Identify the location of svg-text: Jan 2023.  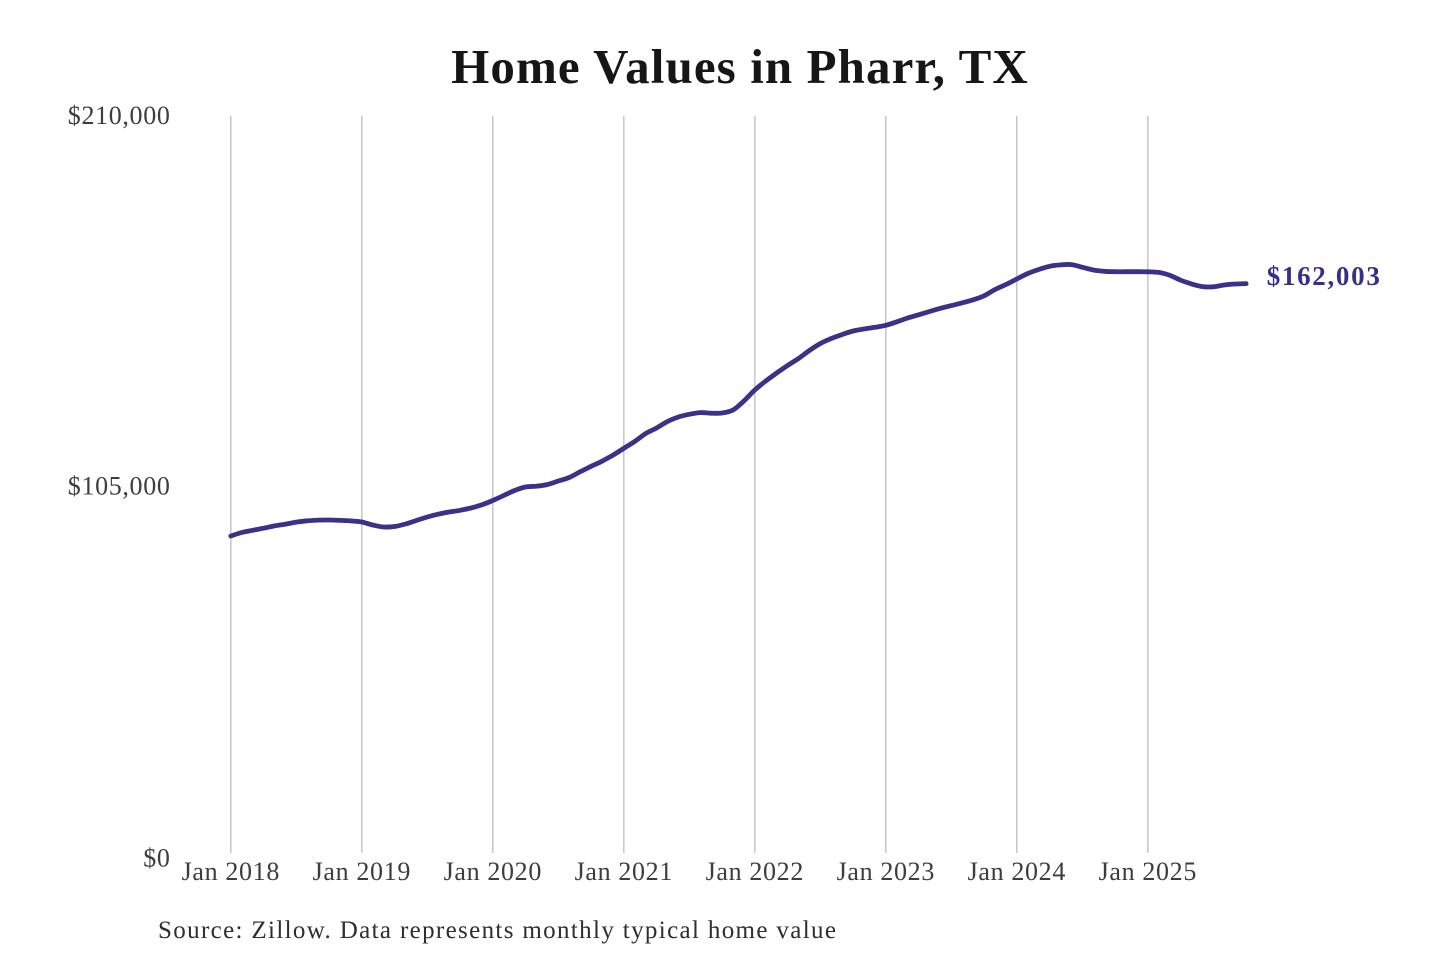
(886, 871).